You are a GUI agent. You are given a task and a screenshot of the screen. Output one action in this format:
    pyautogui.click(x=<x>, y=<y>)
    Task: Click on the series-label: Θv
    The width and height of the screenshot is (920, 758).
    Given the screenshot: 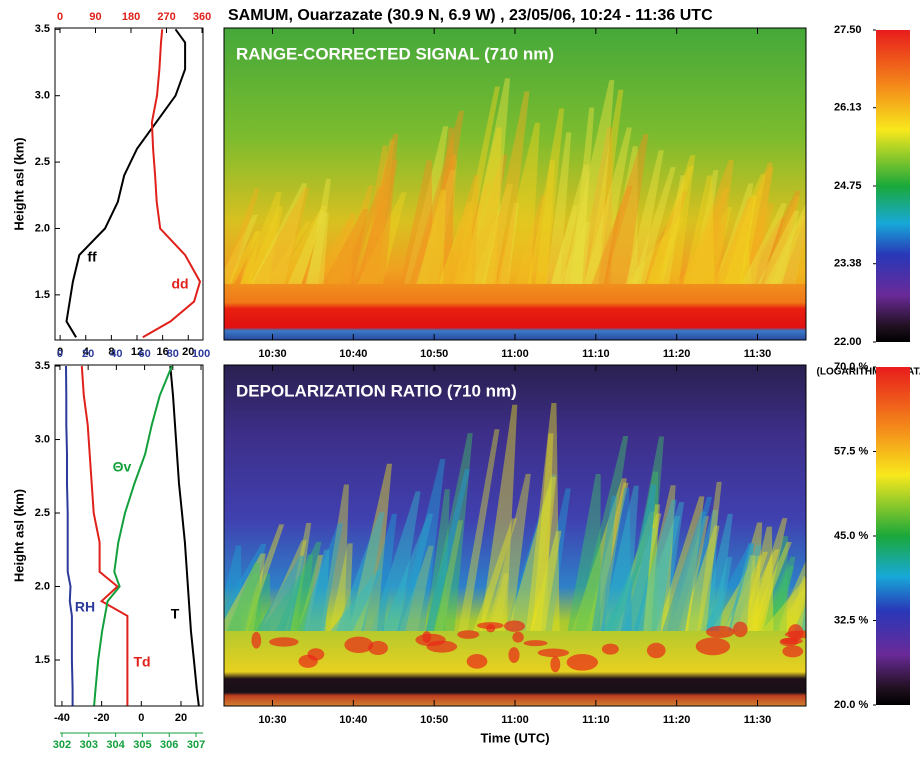 What is the action you would take?
    pyautogui.click(x=122, y=467)
    